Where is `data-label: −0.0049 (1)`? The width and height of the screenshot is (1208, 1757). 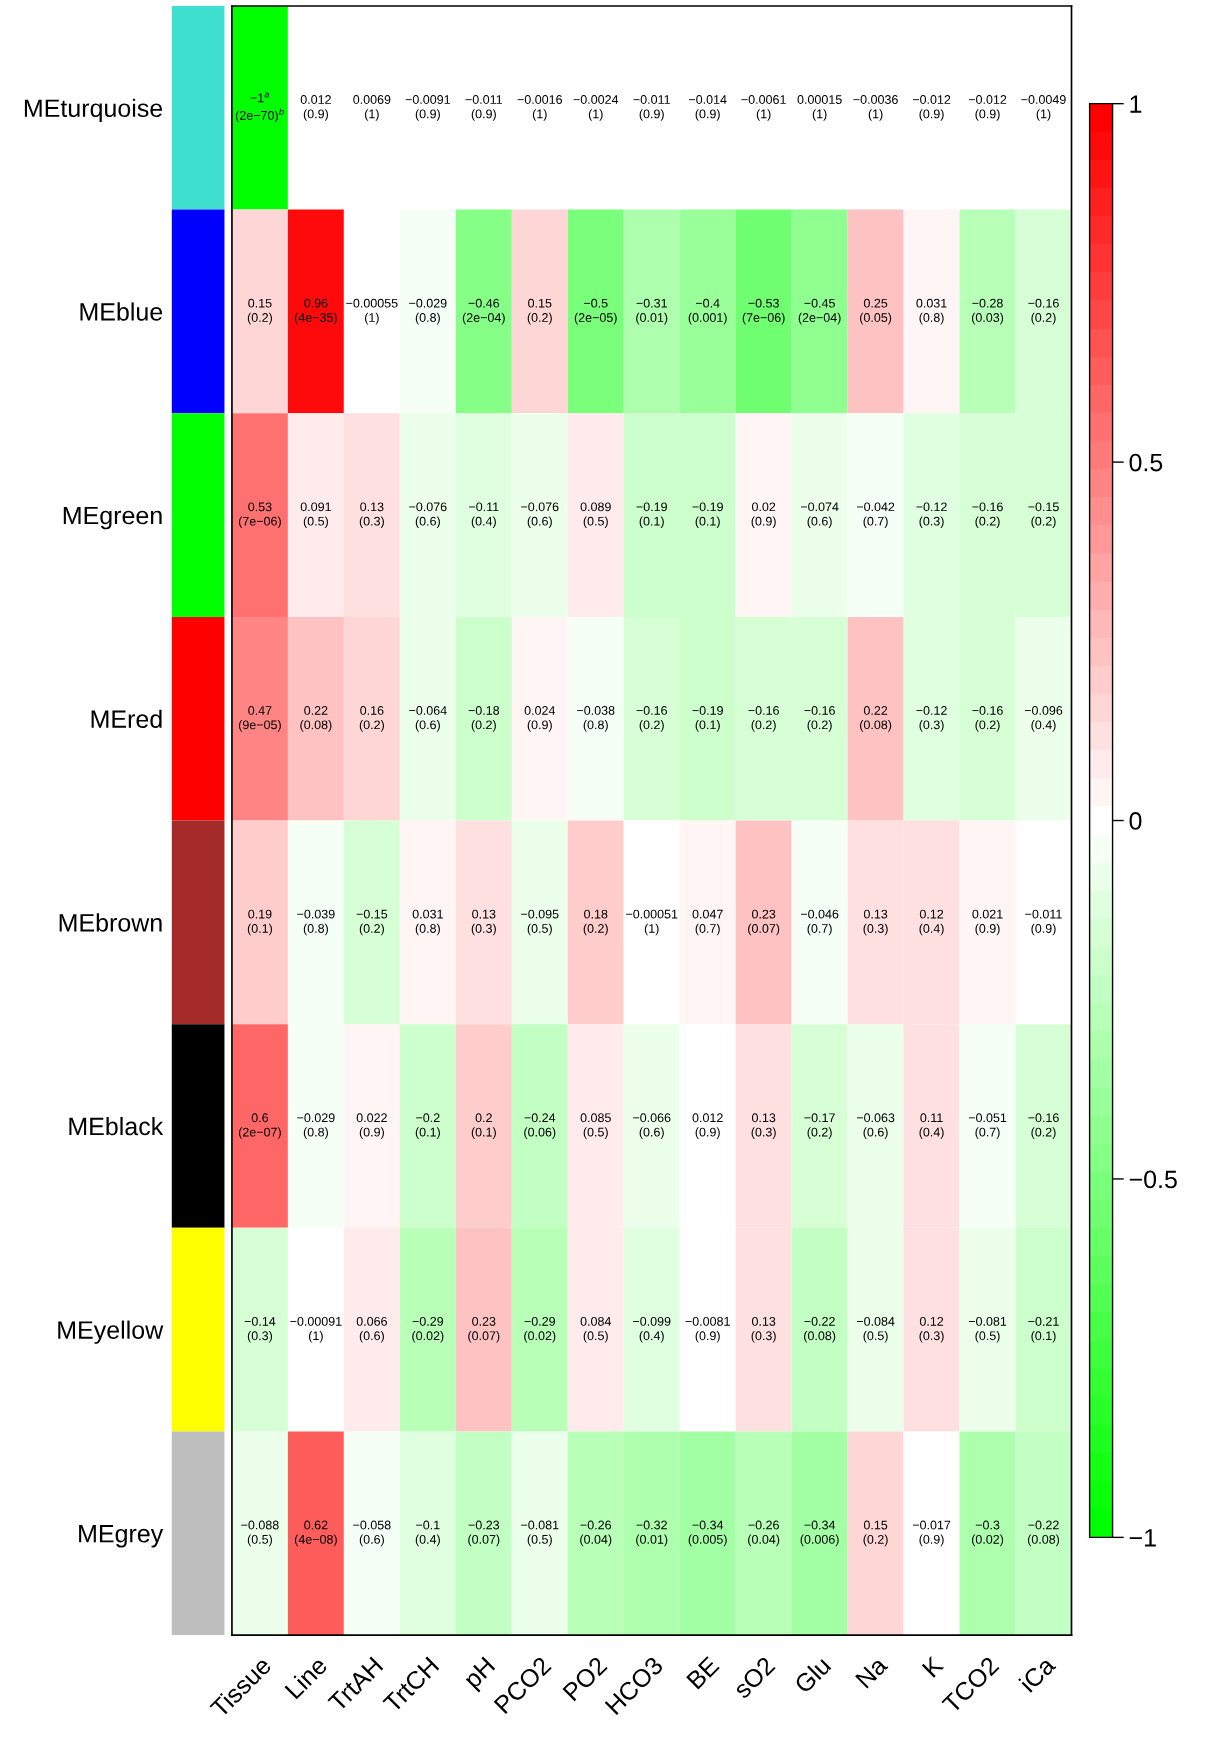
data-label: −0.0049 (1) is located at coordinates (1043, 108).